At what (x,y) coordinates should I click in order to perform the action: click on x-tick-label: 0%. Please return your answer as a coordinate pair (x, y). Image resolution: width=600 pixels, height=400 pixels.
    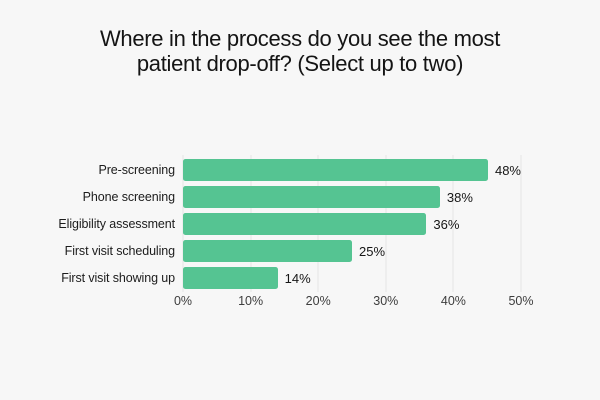
    Looking at the image, I should click on (183, 301).